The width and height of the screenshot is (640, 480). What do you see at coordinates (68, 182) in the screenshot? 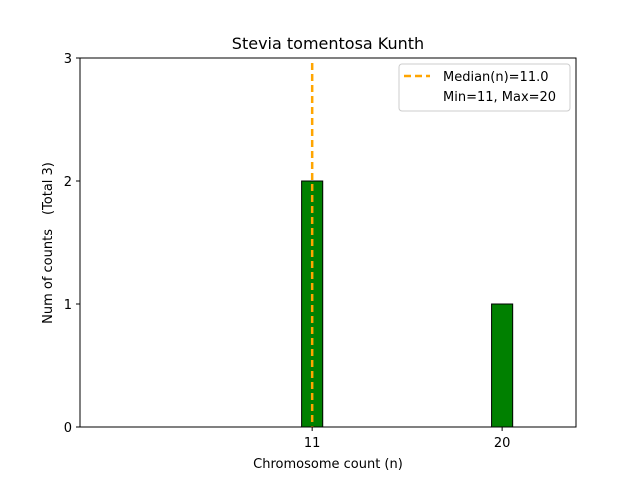
I see `y-tick-label-2: 2` at bounding box center [68, 182].